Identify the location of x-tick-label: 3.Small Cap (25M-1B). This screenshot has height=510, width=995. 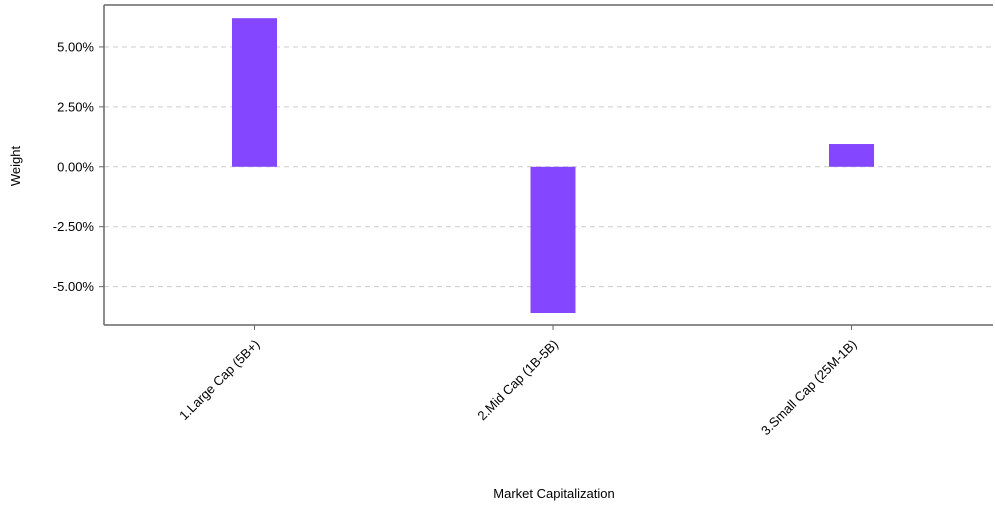
(809, 388).